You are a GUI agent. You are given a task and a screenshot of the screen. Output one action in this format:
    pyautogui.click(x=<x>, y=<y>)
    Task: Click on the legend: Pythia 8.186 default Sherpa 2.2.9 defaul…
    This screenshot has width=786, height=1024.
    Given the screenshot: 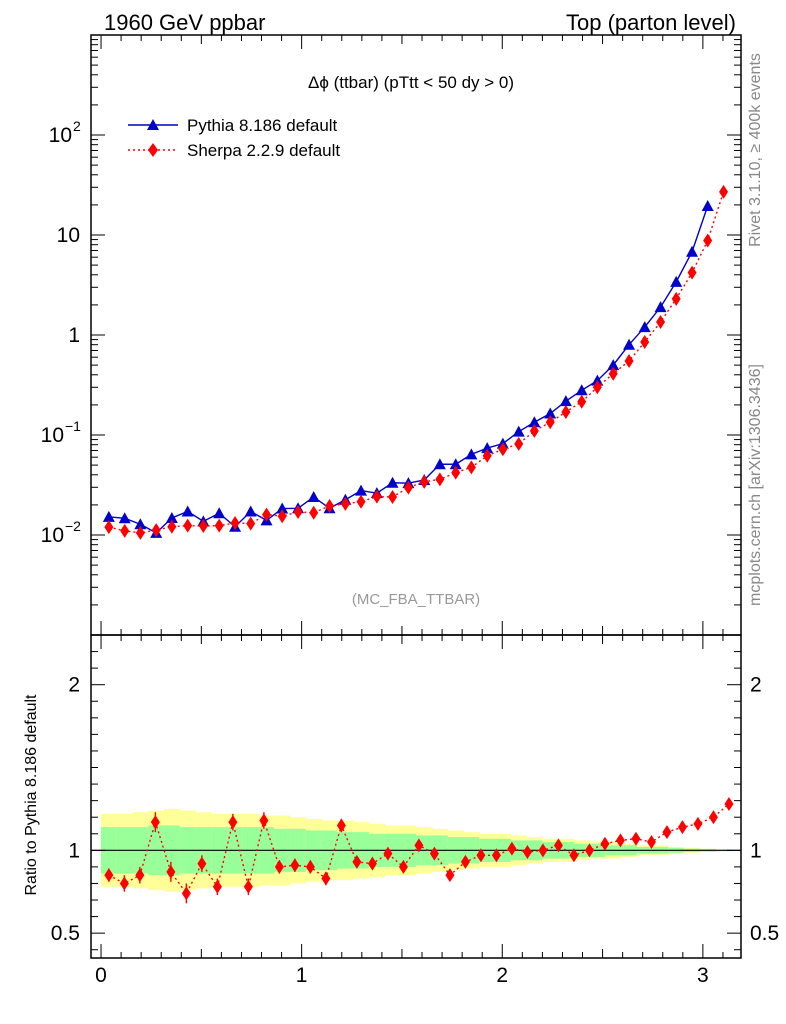 What is the action you would take?
    pyautogui.click(x=234, y=138)
    